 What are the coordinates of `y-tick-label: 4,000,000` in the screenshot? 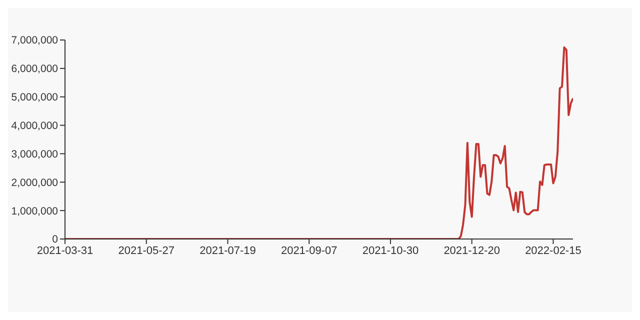 It's located at (34, 126).